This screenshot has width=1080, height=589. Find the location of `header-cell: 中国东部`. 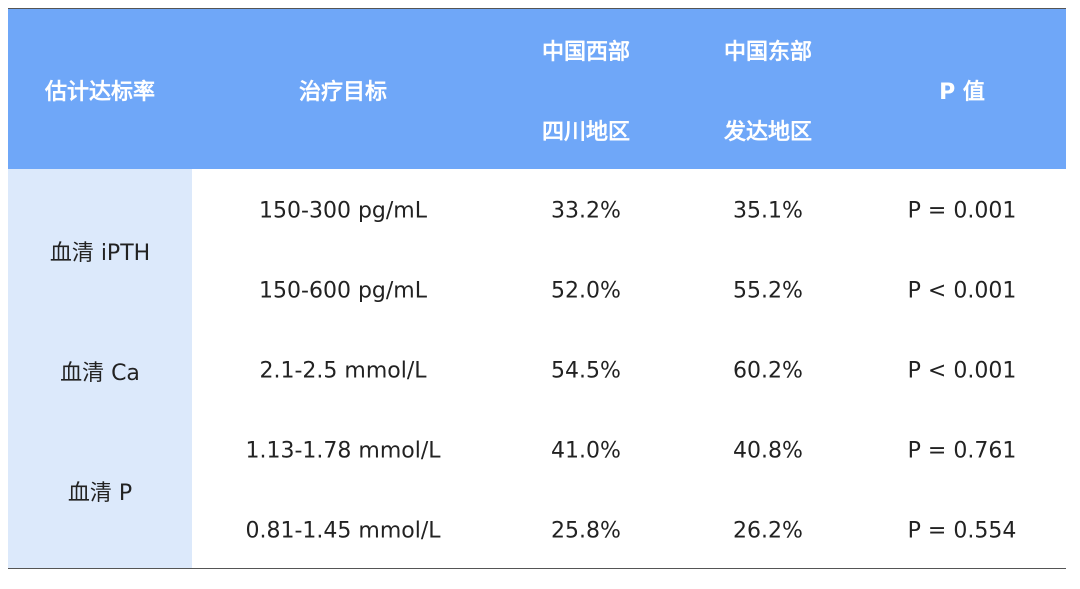

header-cell: 中国东部 is located at coordinates (768, 52).